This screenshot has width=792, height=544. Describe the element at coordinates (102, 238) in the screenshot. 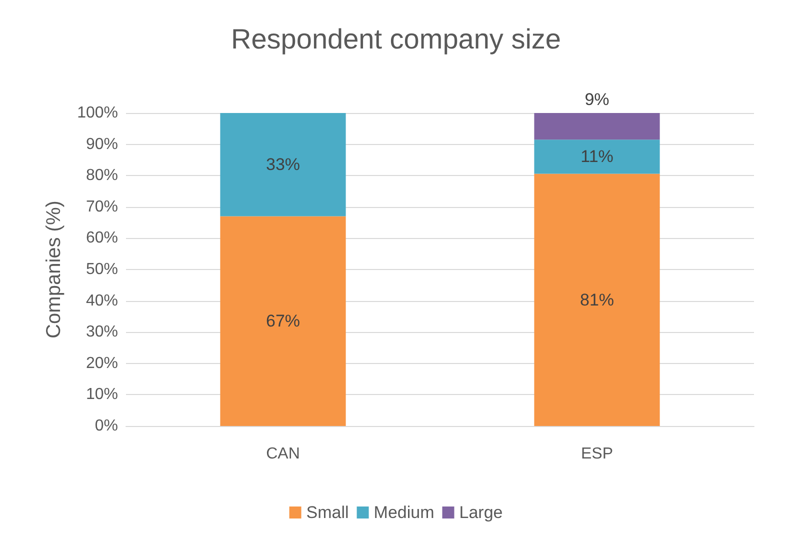

I see `y-tick-label: 60%` at that location.